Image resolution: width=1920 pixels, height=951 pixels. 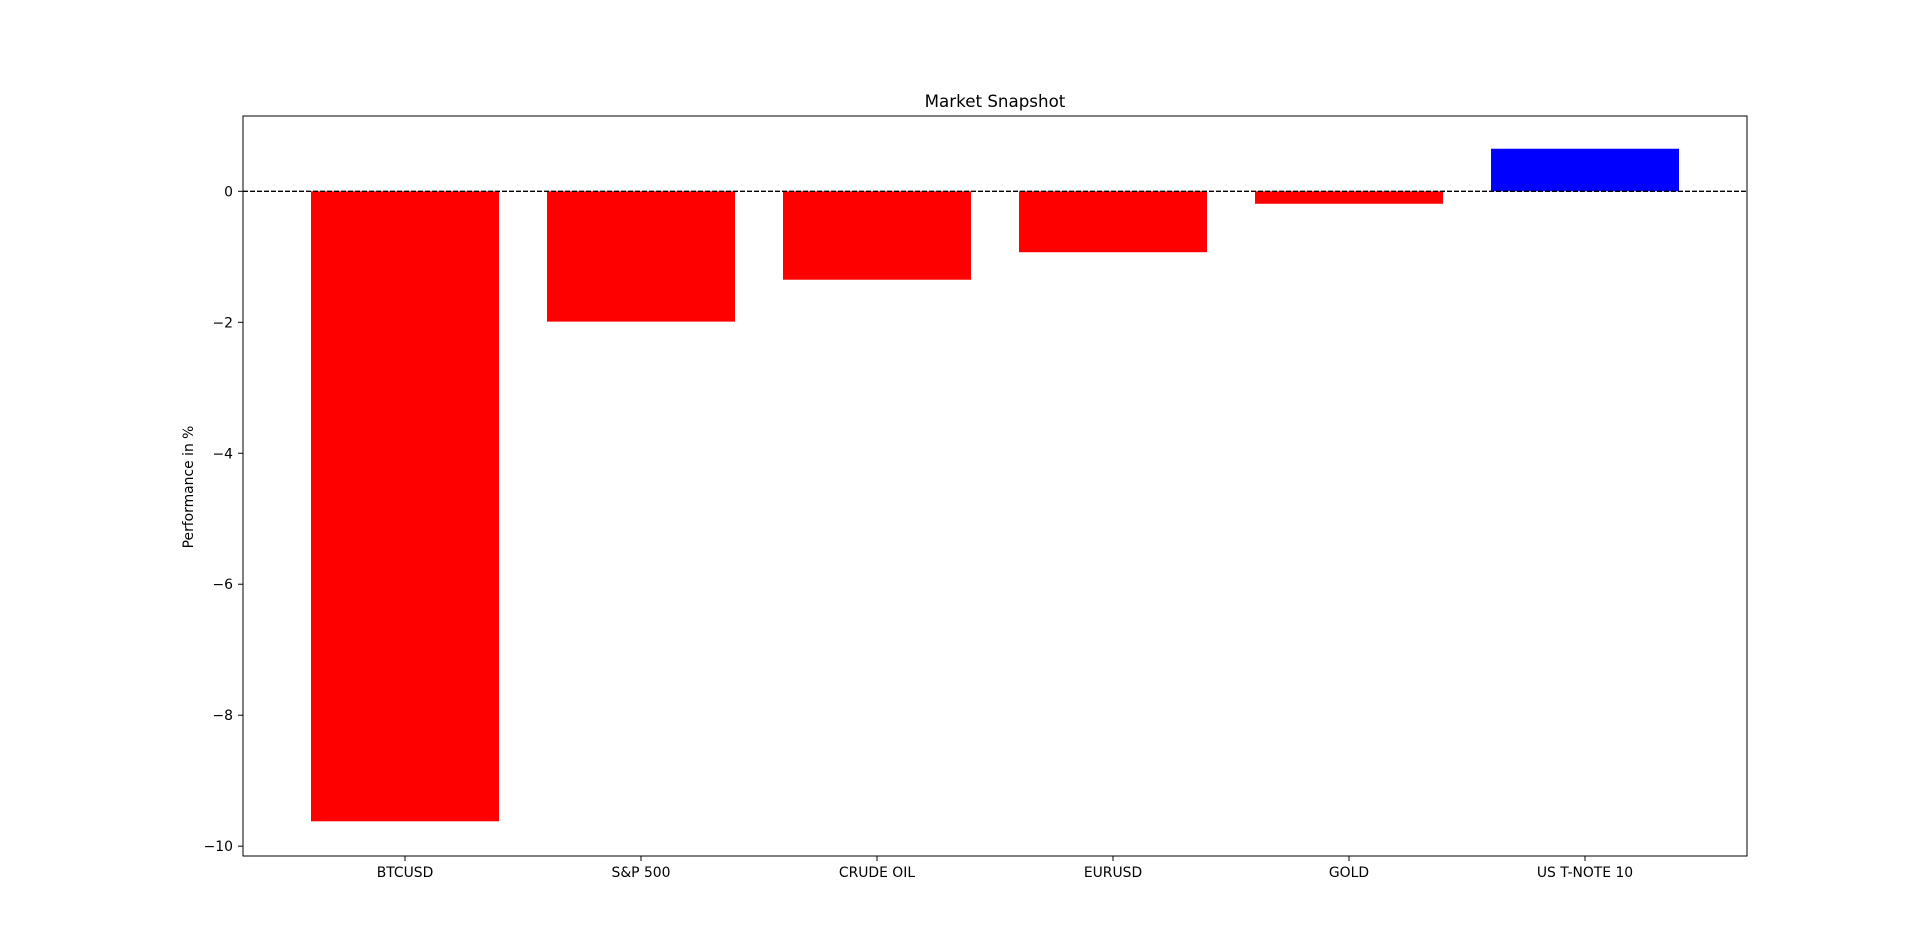 What do you see at coordinates (218, 847) in the screenshot?
I see `y-tick-label: −10` at bounding box center [218, 847].